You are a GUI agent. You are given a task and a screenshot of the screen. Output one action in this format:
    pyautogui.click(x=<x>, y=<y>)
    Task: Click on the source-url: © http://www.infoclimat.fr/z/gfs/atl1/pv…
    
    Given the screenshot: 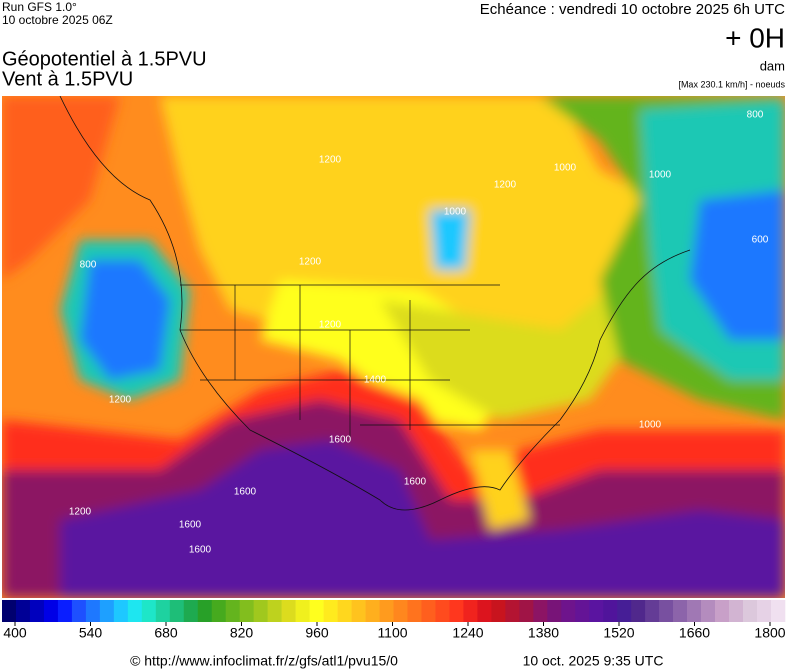 What is the action you would take?
    pyautogui.click(x=264, y=661)
    